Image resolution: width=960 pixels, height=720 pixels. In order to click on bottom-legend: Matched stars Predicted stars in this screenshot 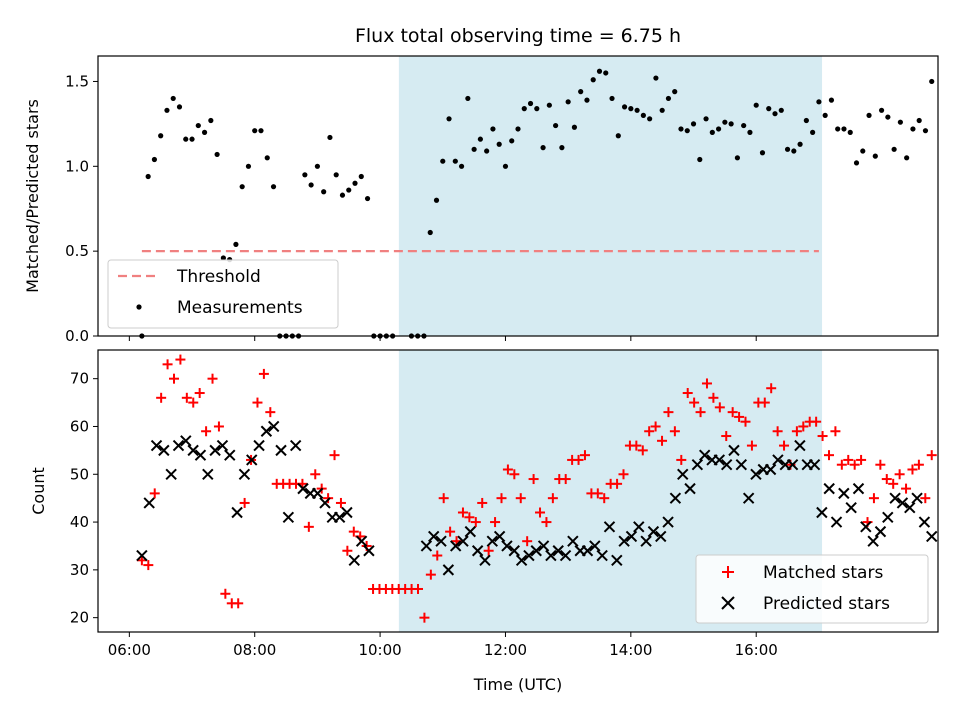, I will do `click(812, 589)`.